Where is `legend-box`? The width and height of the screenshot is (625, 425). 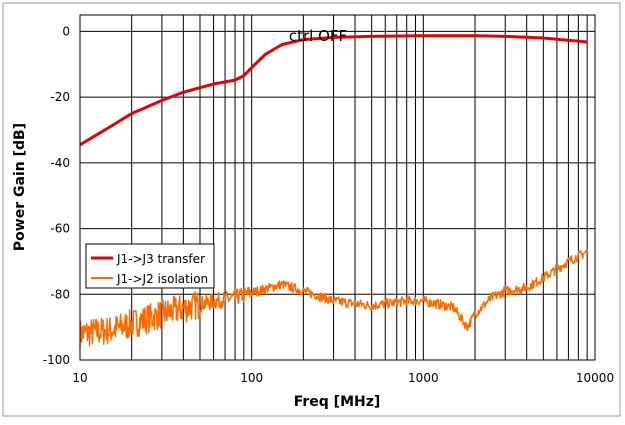 legend-box is located at coordinates (150, 266).